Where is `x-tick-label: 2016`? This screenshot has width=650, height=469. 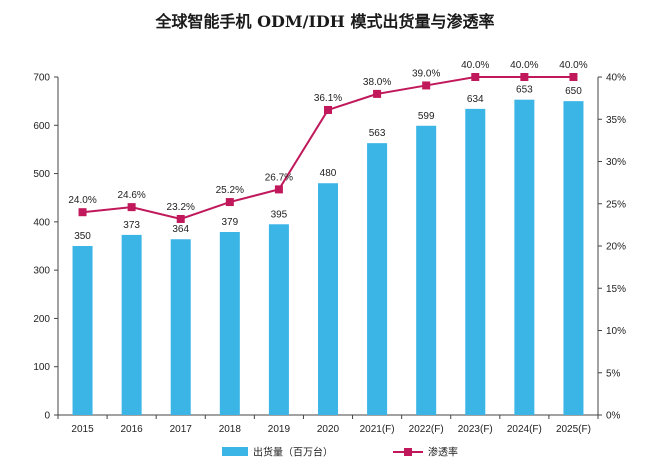
x-tick-label: 2016 is located at coordinates (132, 429).